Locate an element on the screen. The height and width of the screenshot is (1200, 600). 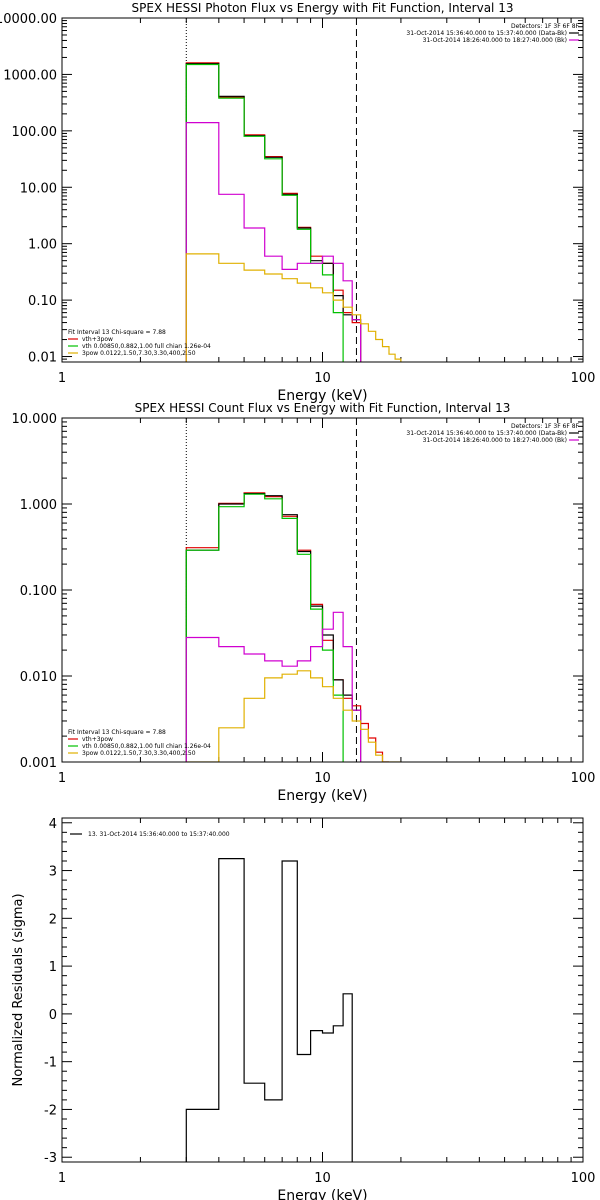
y-tick-label: -2 is located at coordinates (50, 1110).